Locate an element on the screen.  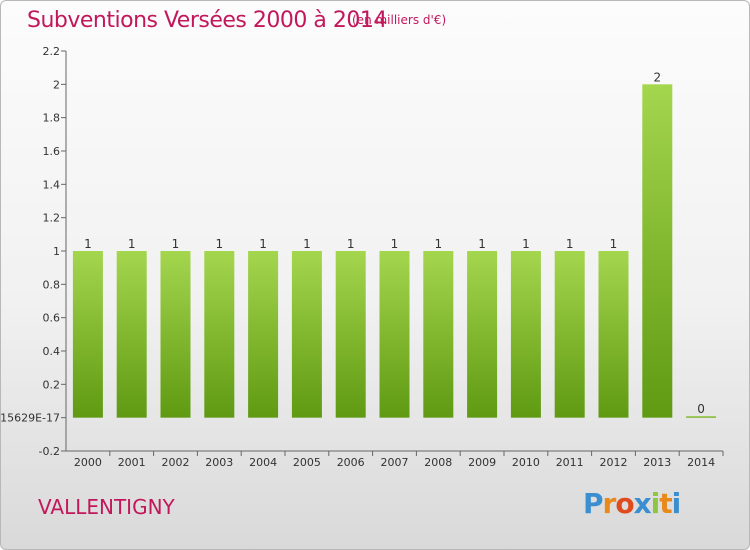
y-tick-label: 0.2 is located at coordinates (52, 384).